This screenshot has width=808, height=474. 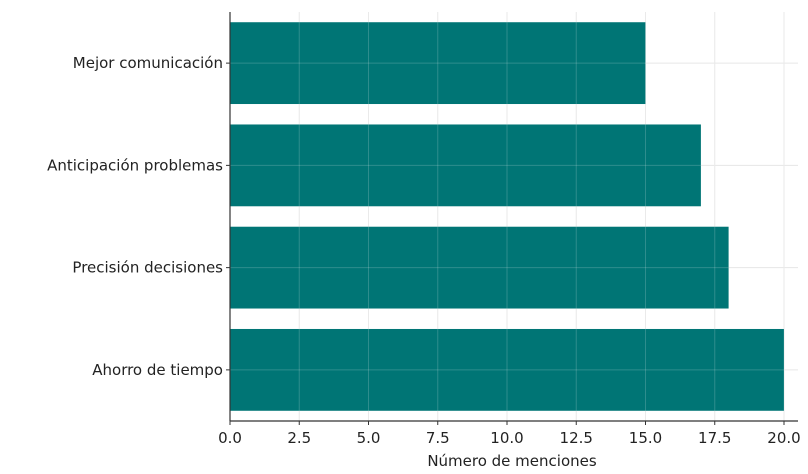 I want to click on x-tick-label: 7.5, so click(x=438, y=438).